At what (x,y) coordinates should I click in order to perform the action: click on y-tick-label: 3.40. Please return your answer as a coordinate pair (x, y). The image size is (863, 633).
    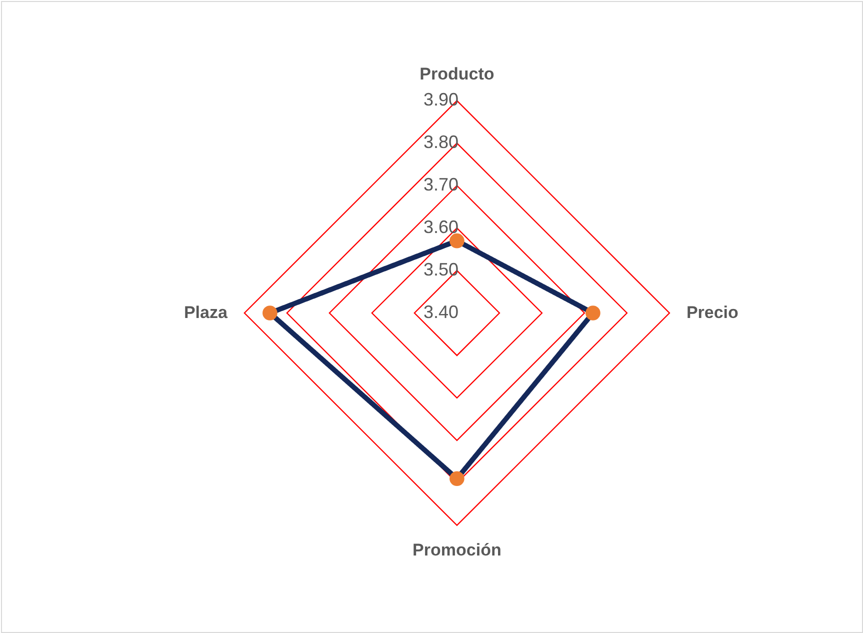
    Looking at the image, I should click on (441, 312).